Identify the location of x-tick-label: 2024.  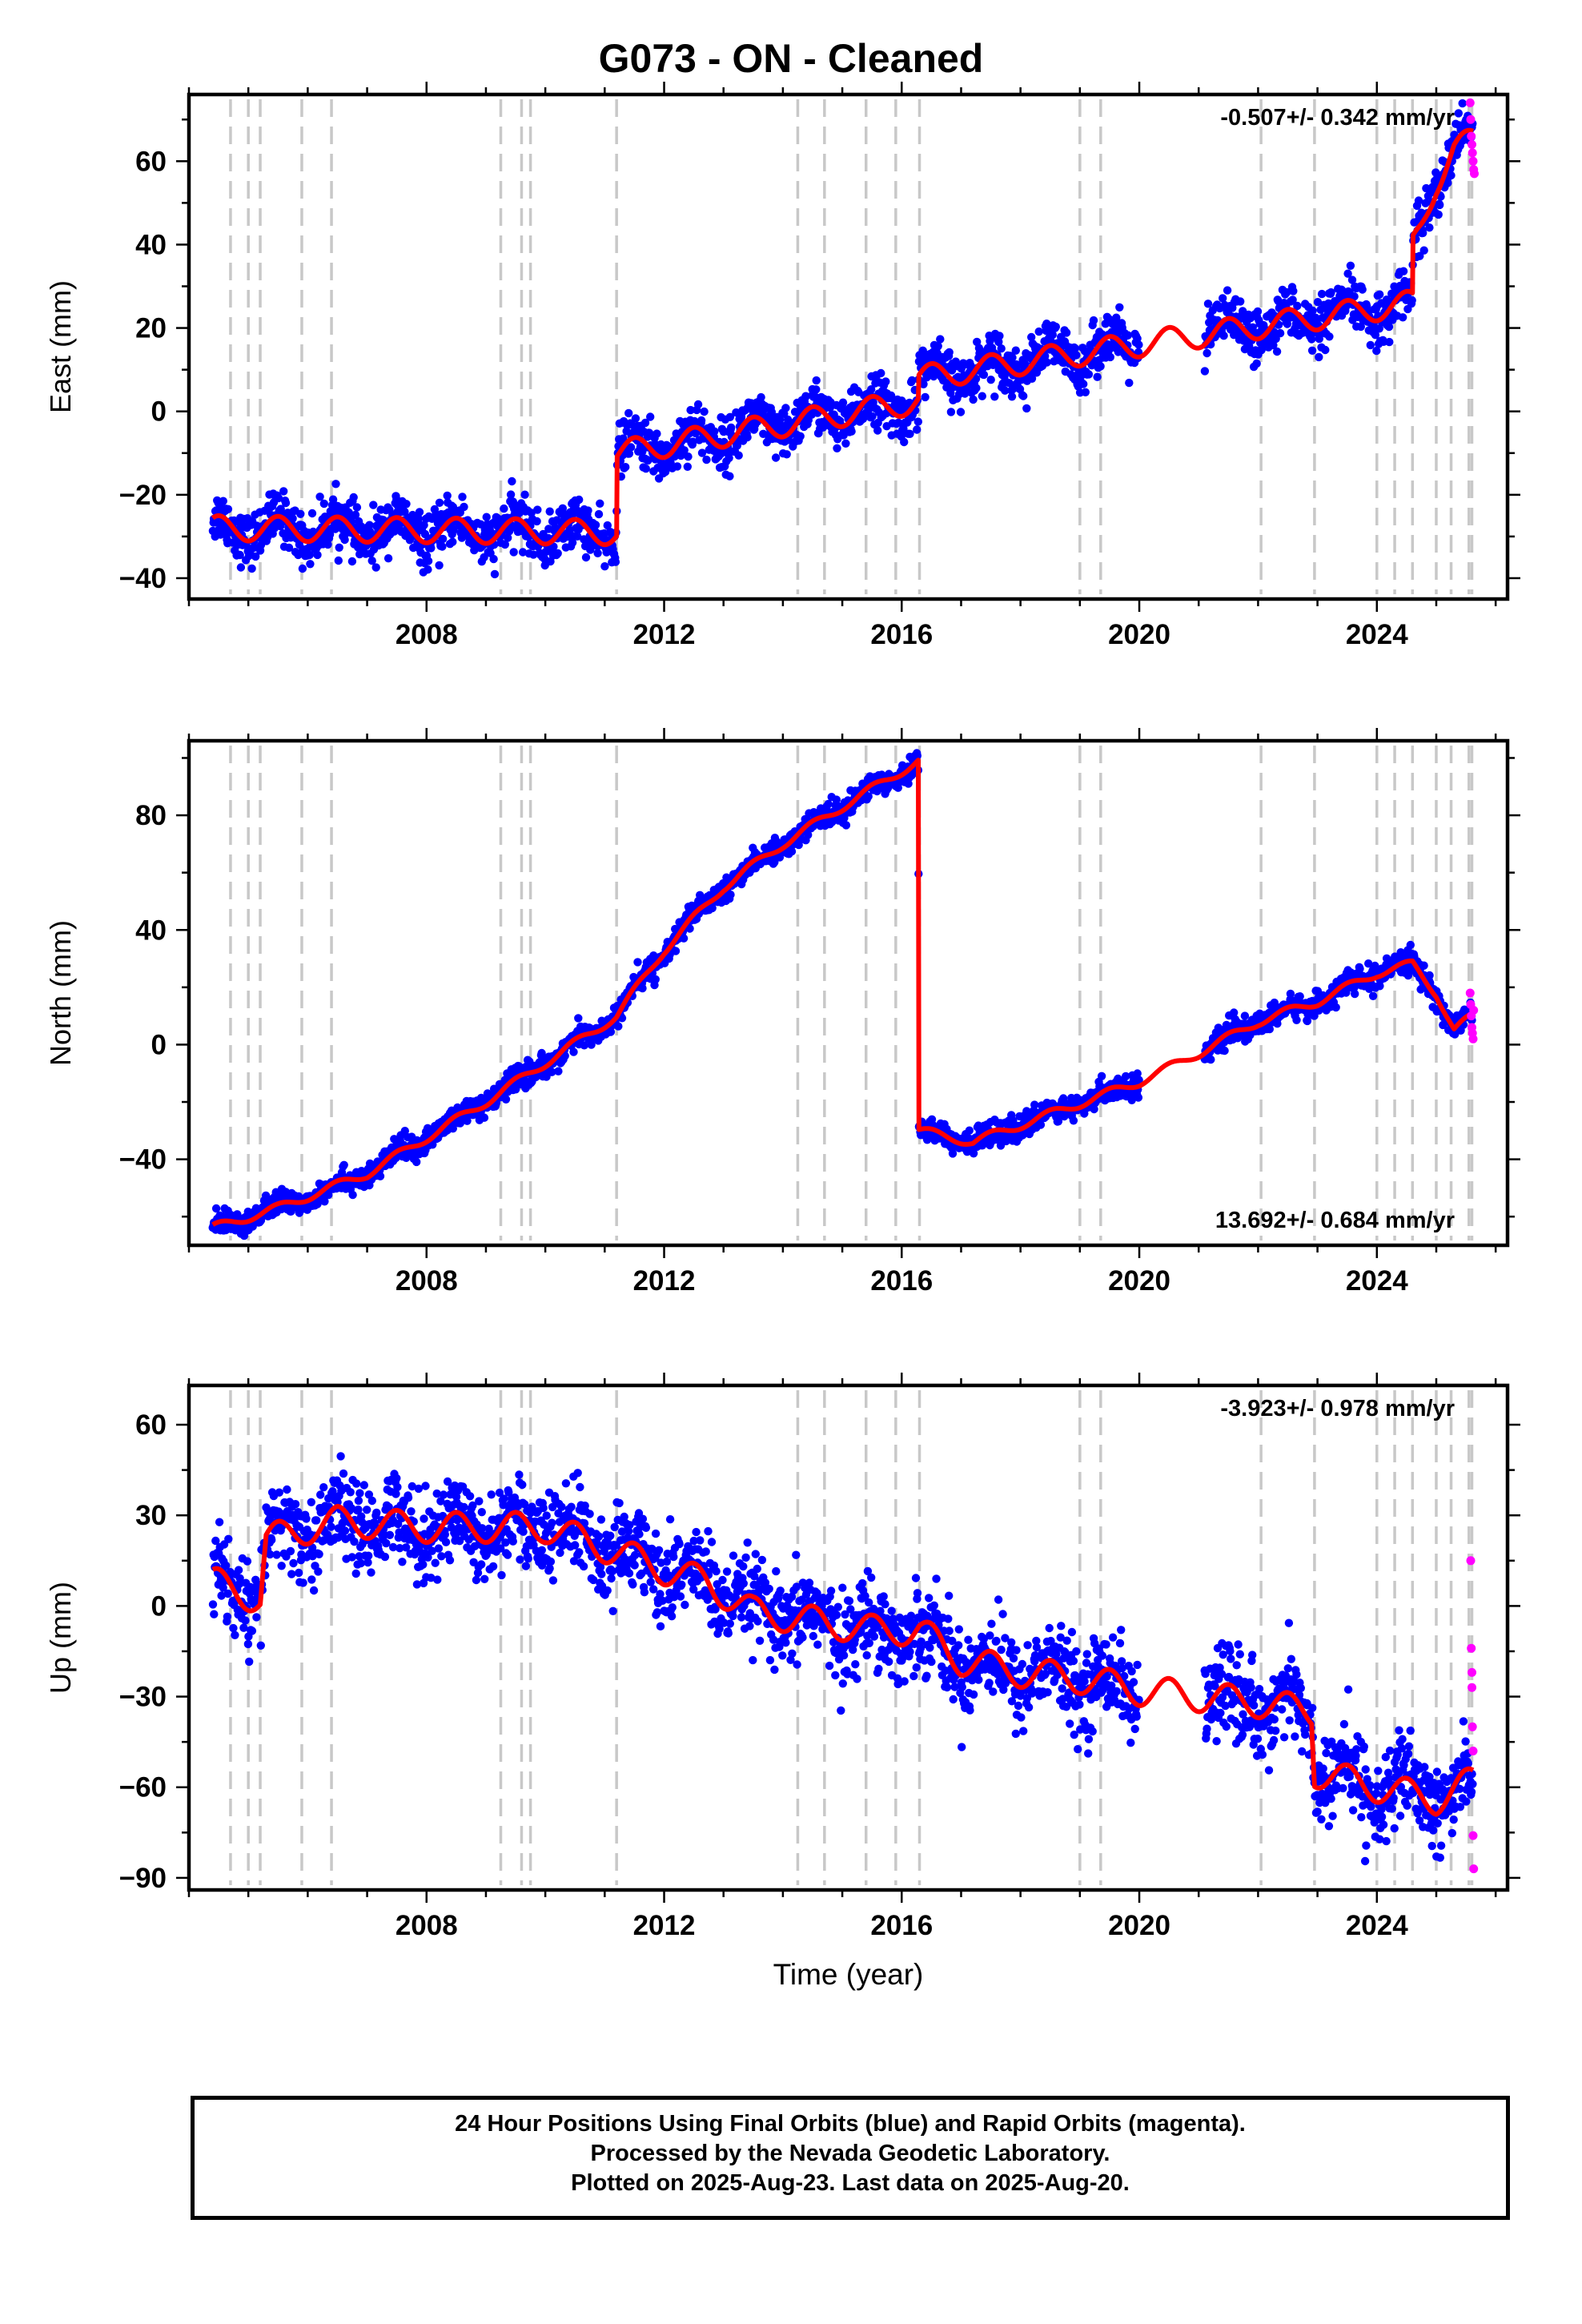
(1377, 634).